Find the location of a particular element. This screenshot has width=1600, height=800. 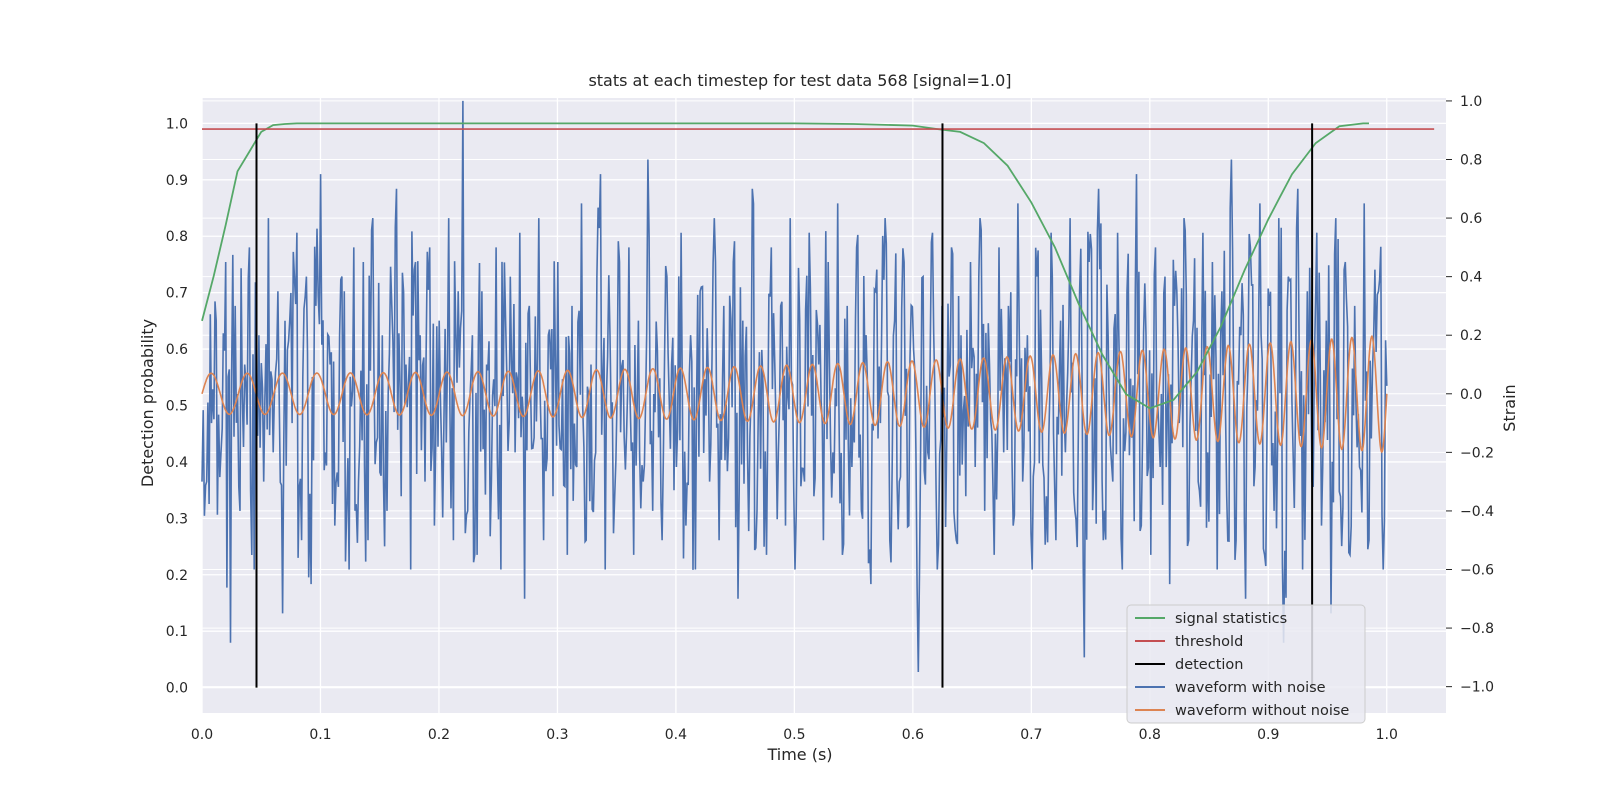

y-tick-label: 0.2 is located at coordinates (177, 576).